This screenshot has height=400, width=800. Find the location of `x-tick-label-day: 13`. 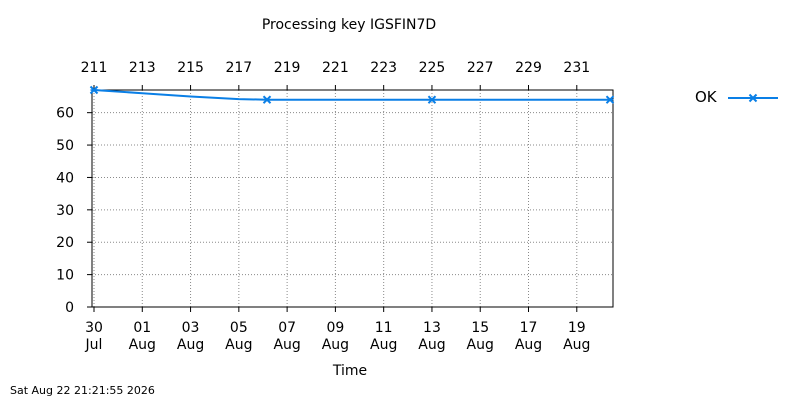

x-tick-label-day: 13 is located at coordinates (432, 328).